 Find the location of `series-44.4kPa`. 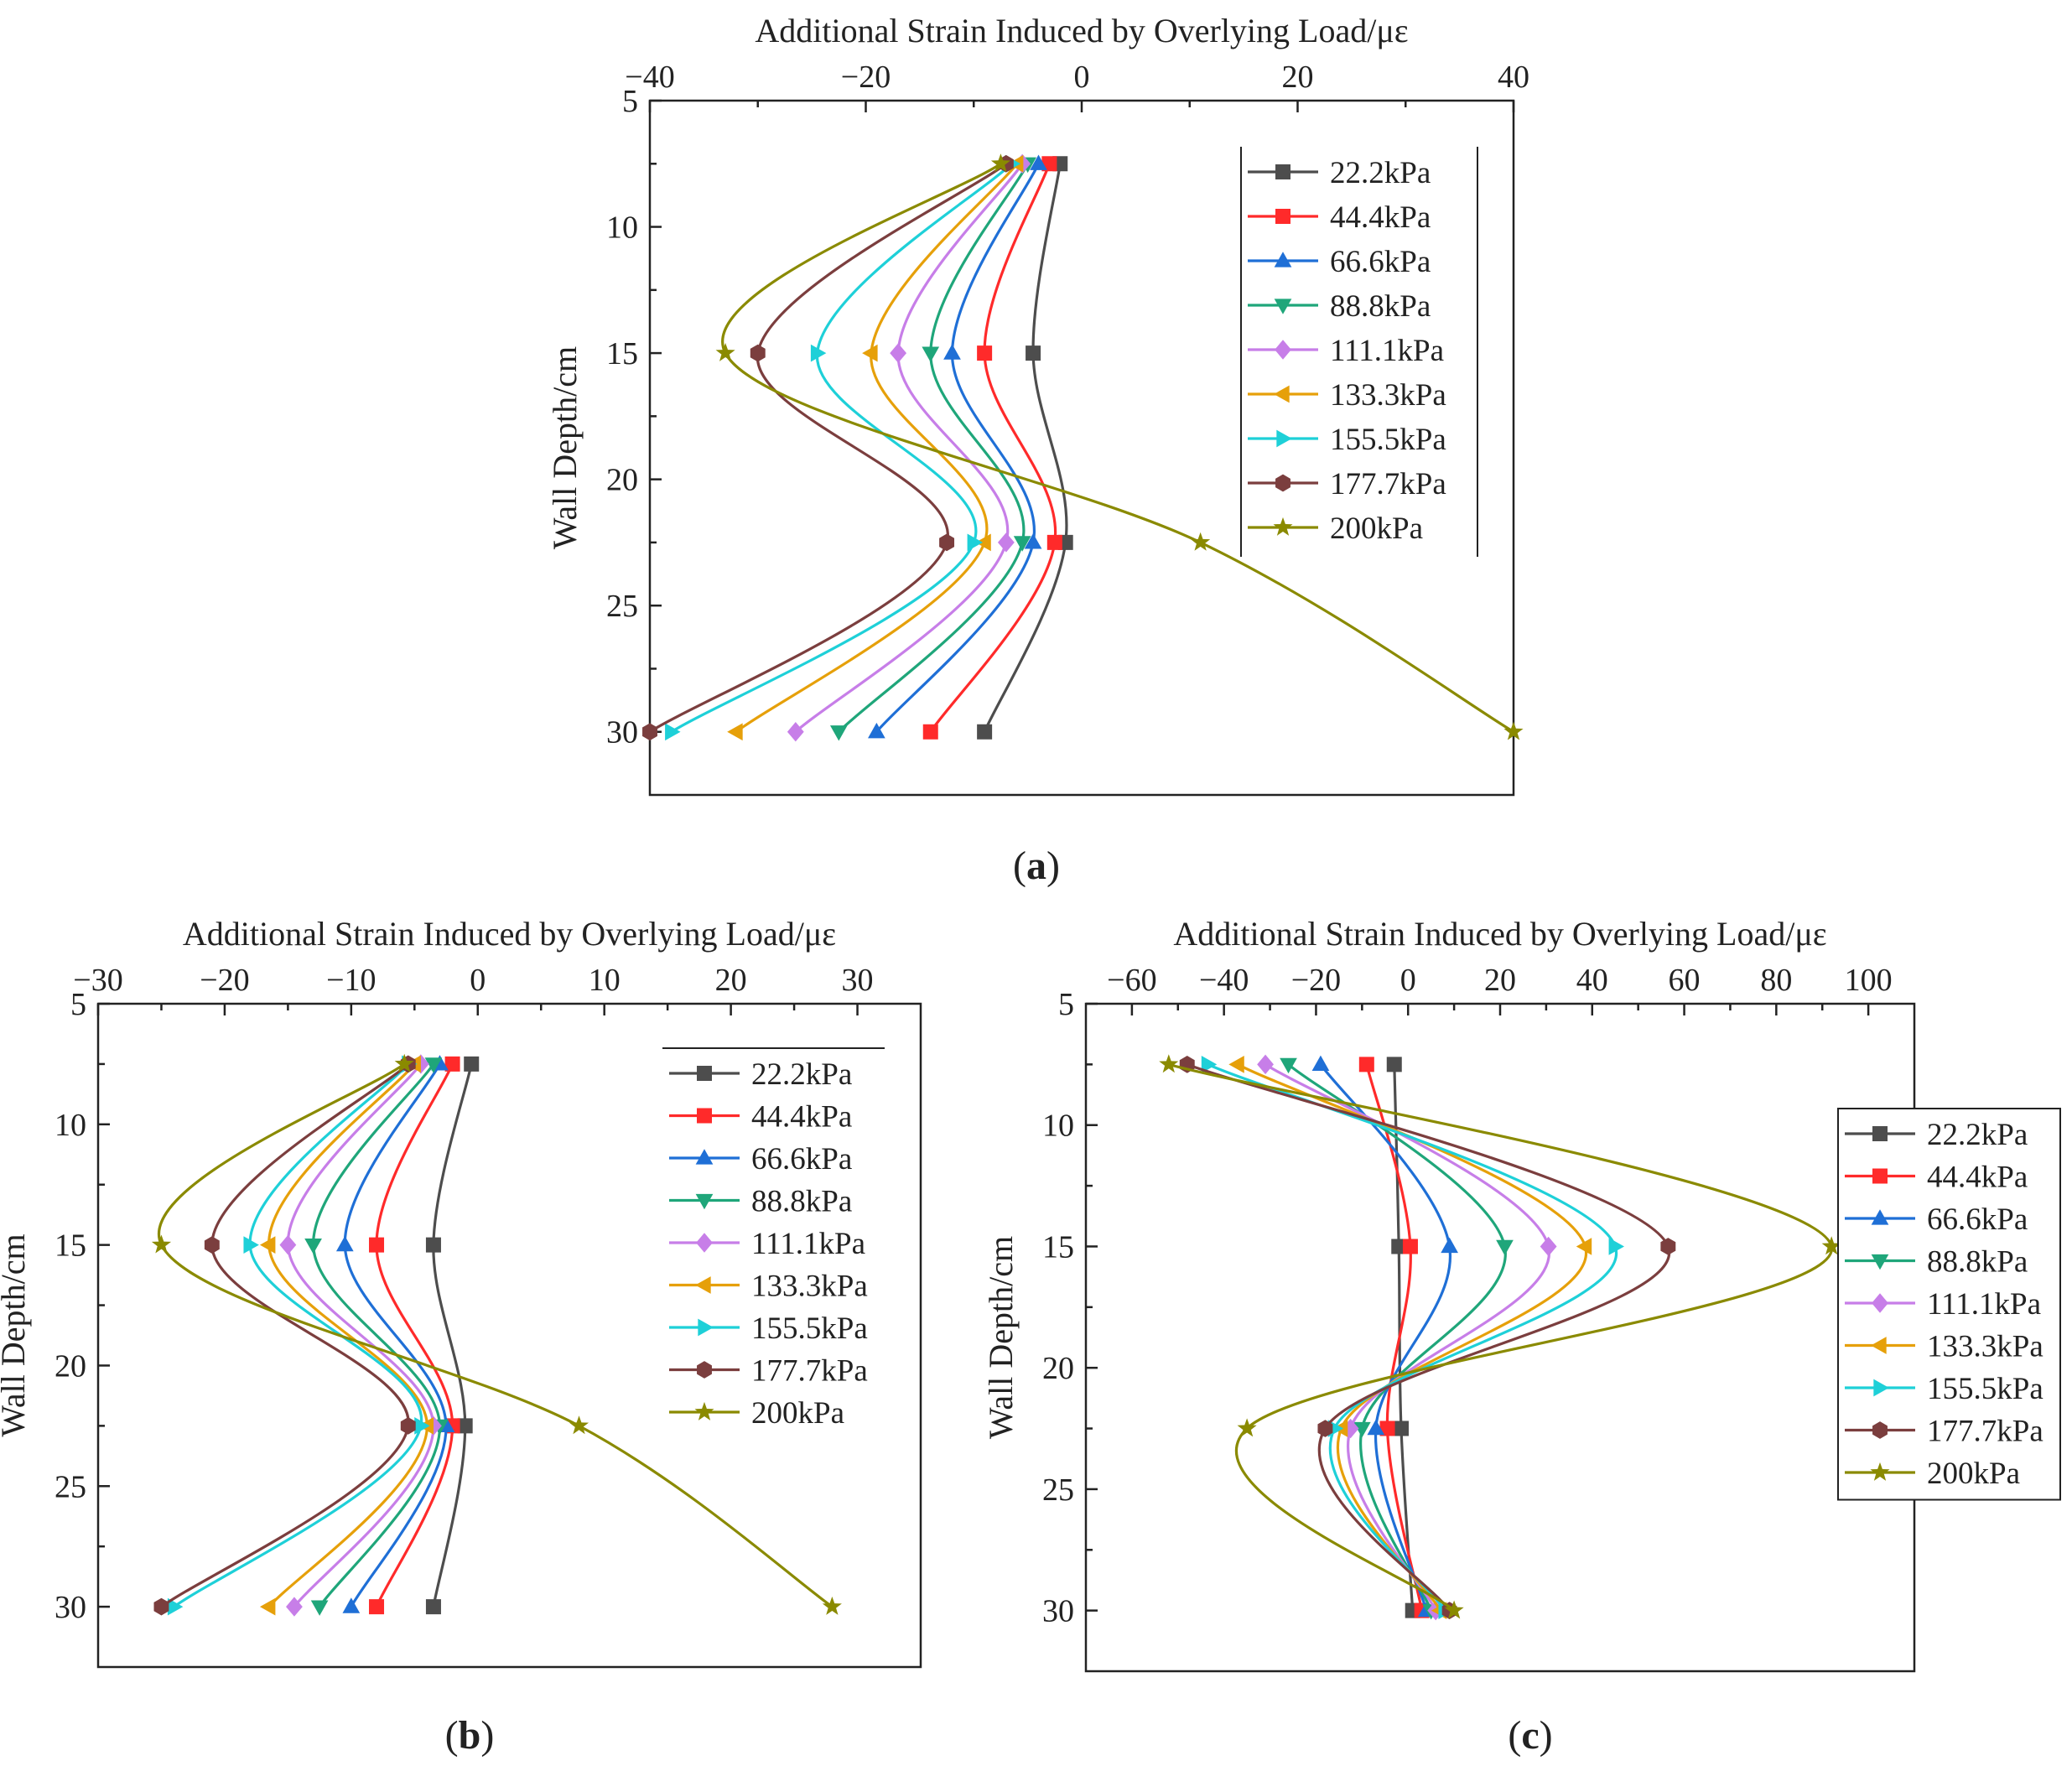

series-44.4kPa is located at coordinates (992, 448).